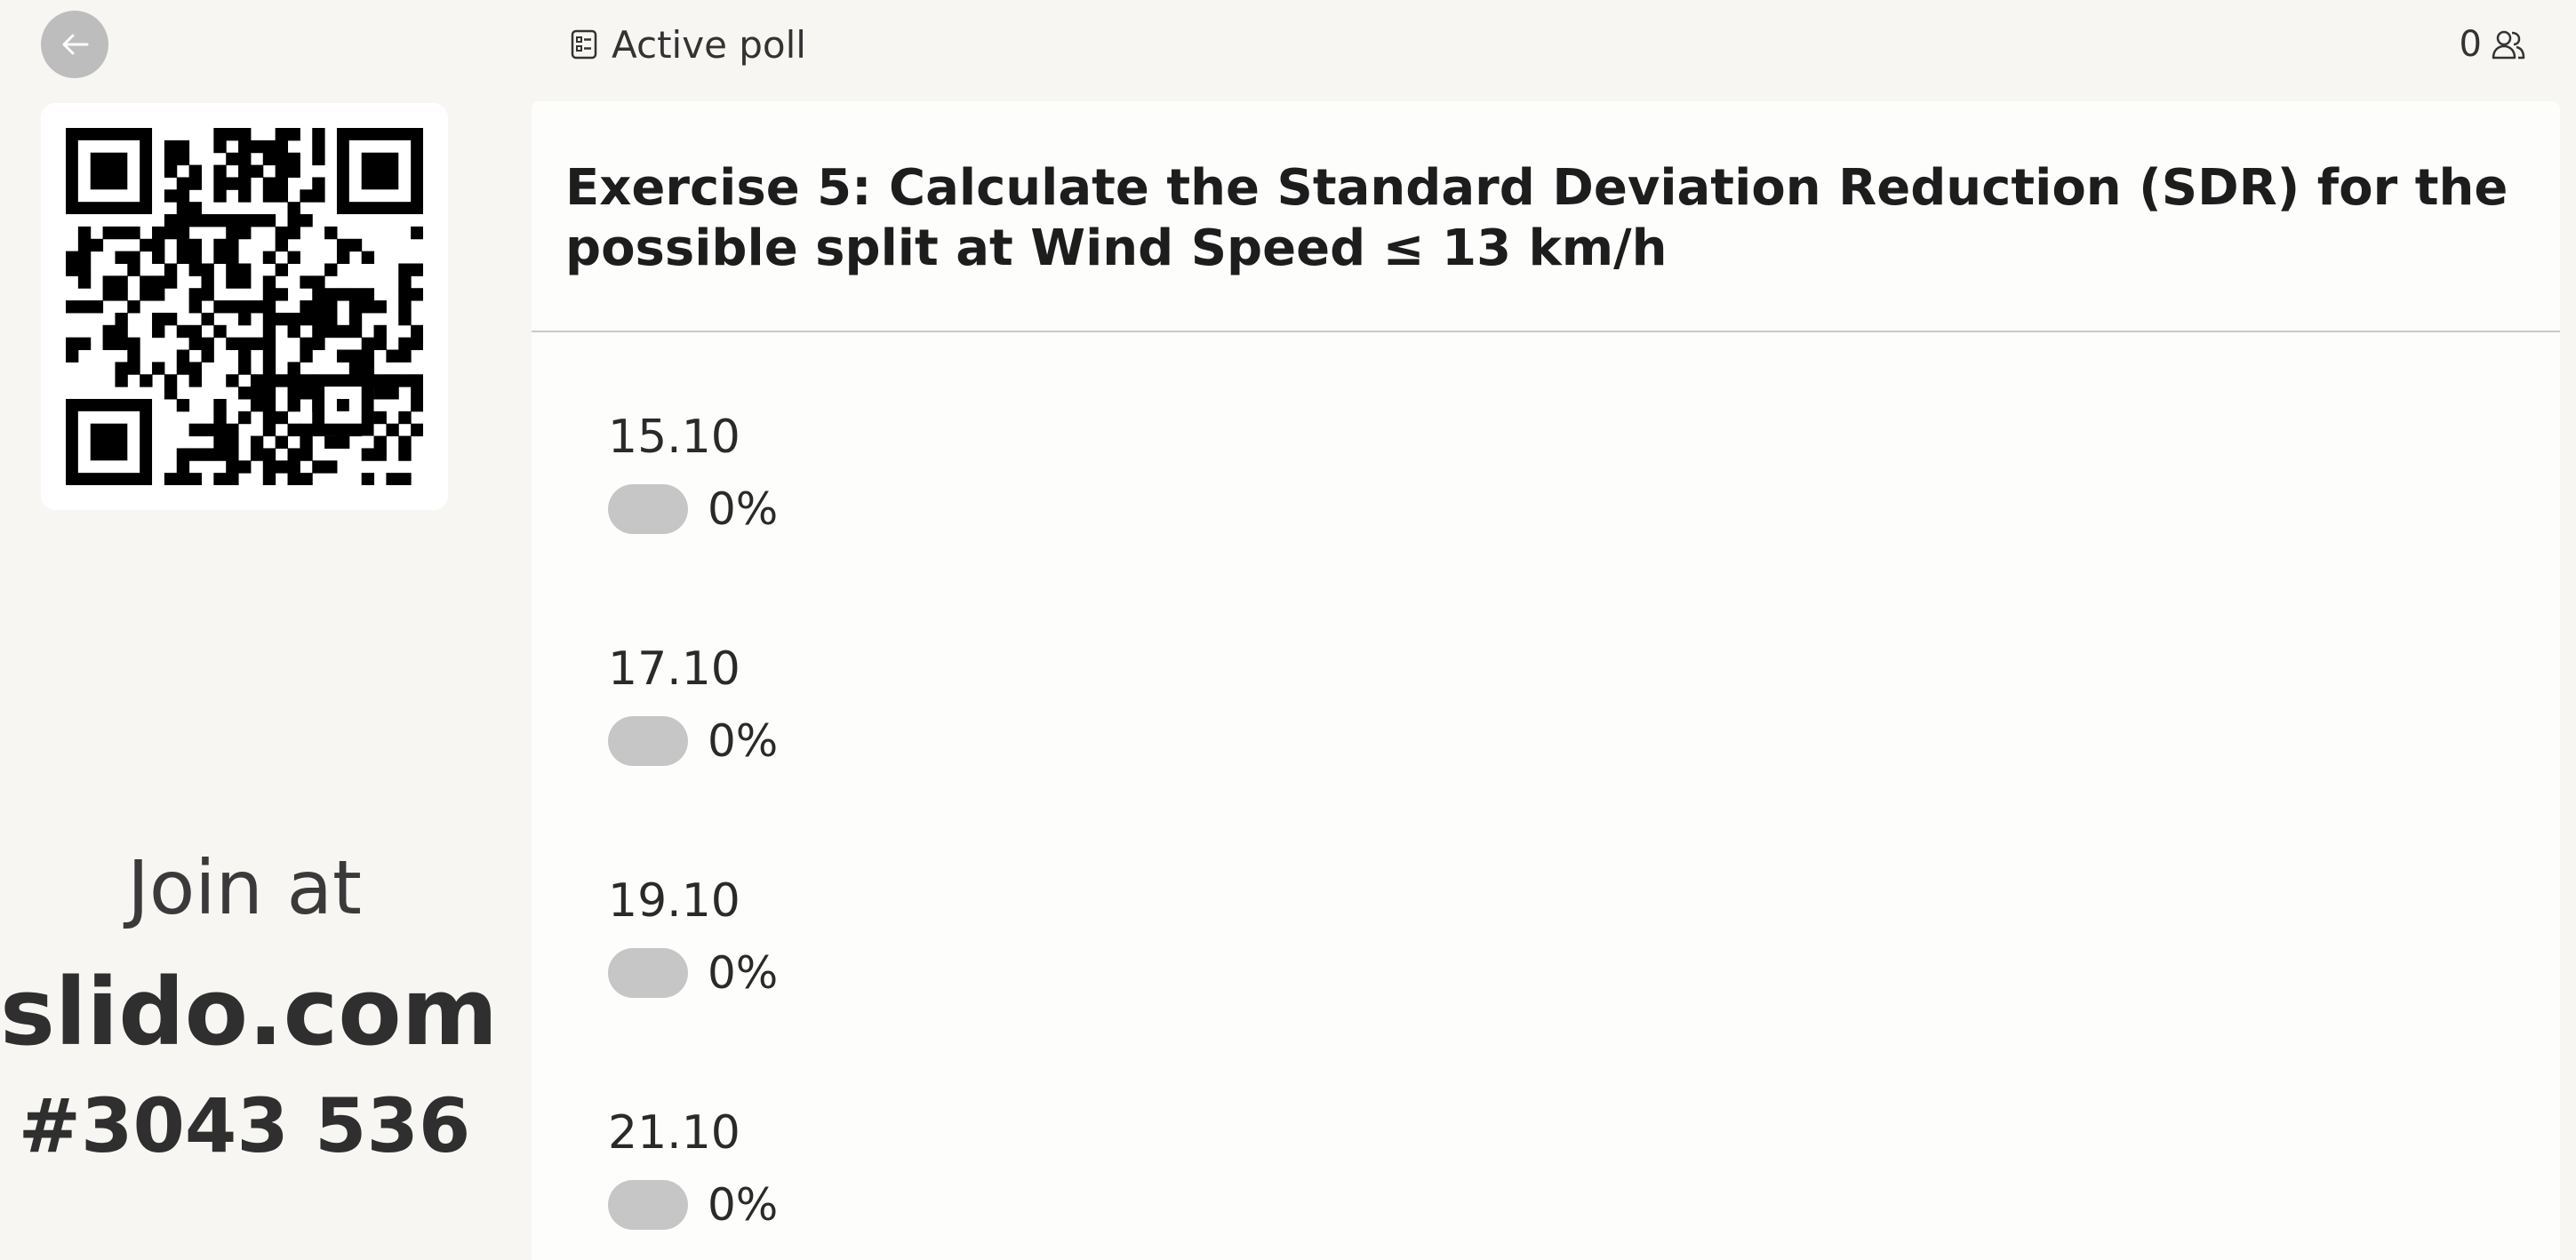 The image size is (2576, 1260). I want to click on qr-code-card, so click(244, 306).